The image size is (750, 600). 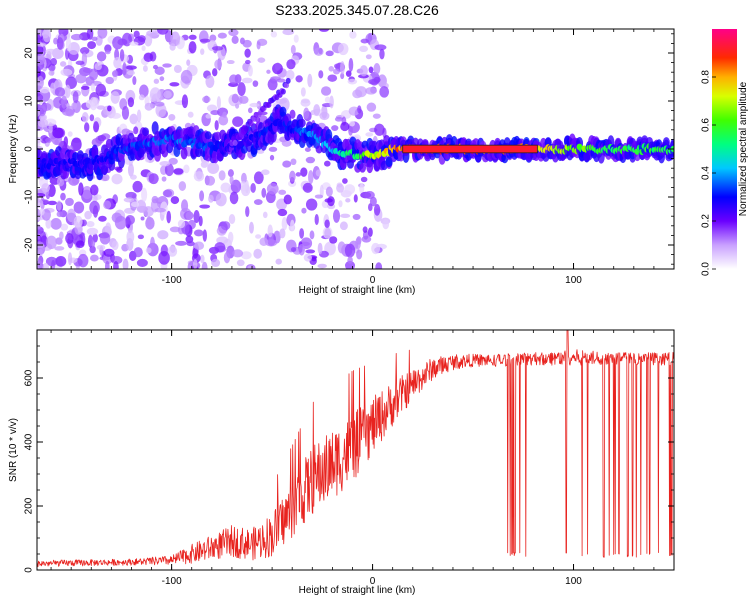 I want to click on snr-xlabel: Height of straight line (km), so click(x=357, y=590).